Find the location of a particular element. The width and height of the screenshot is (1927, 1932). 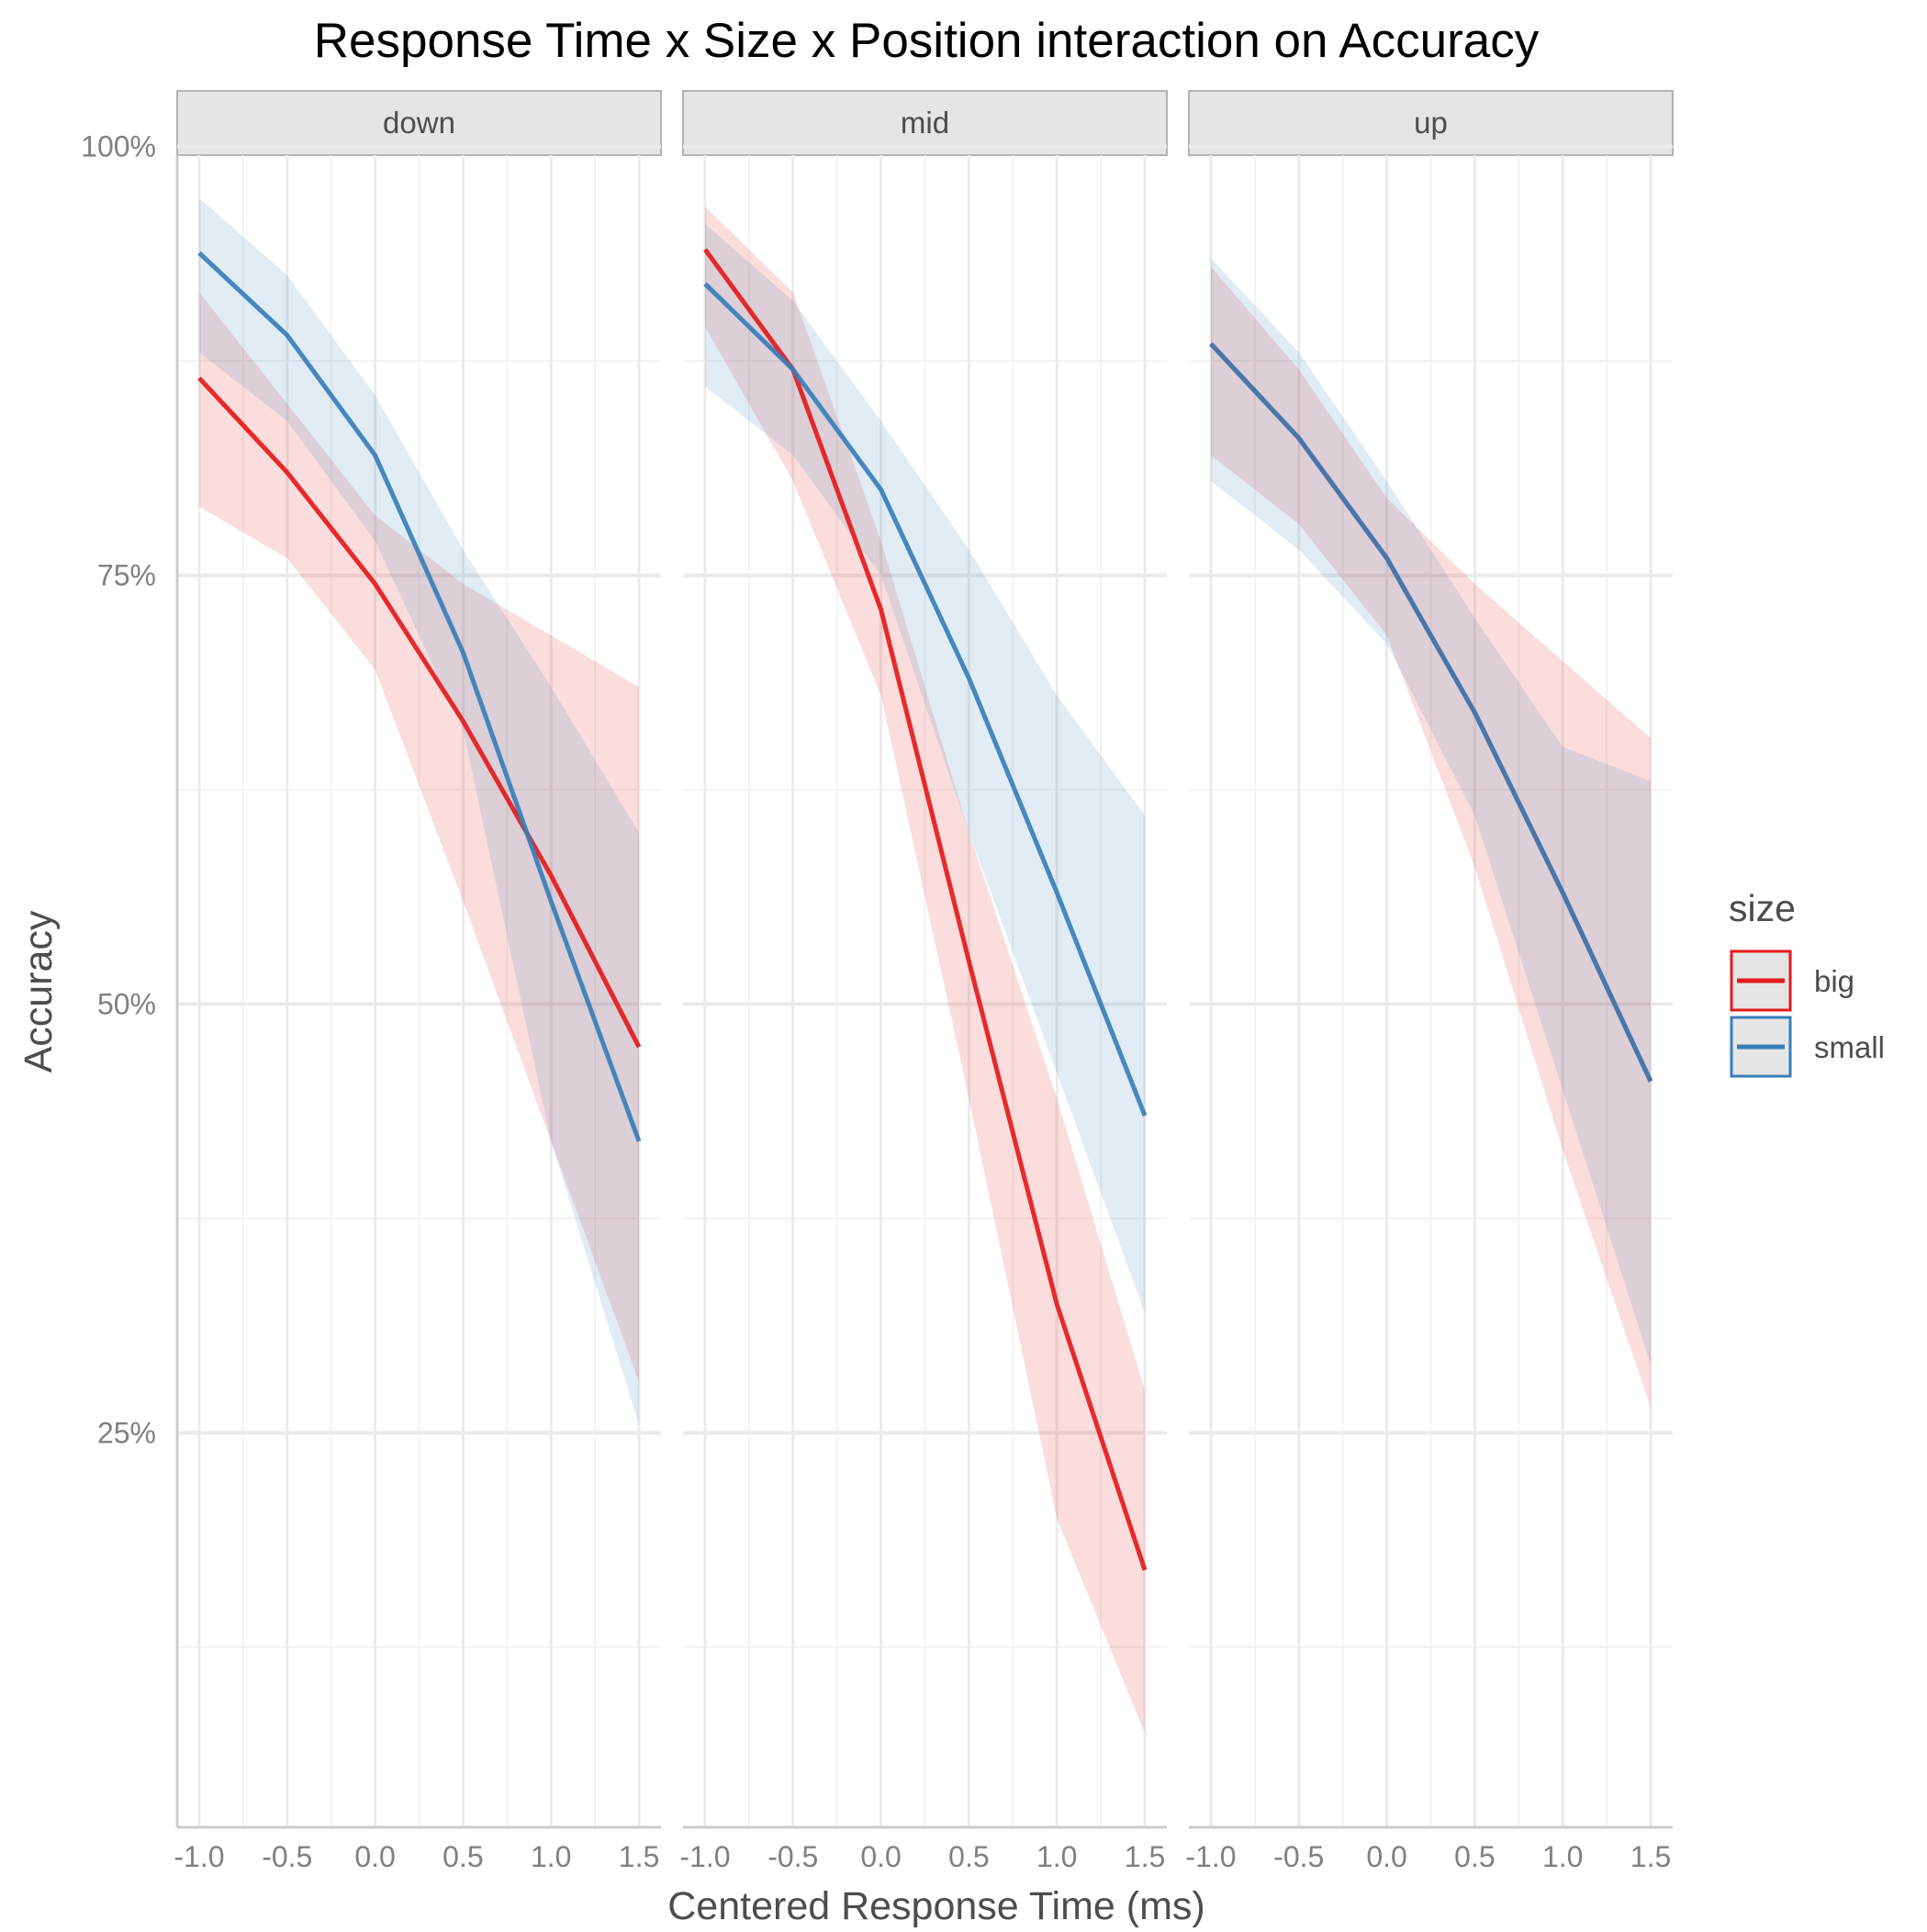

y-axis-label: Accuracy is located at coordinates (39, 991).